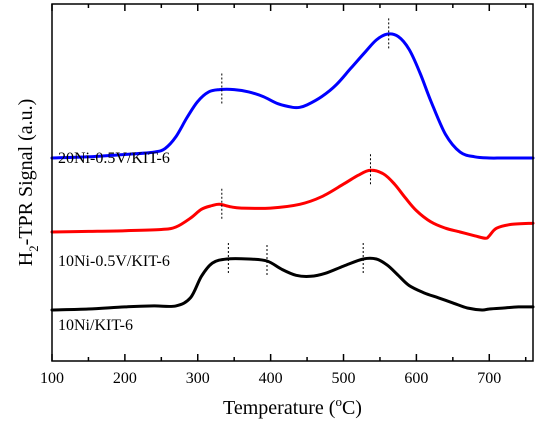 The image size is (550, 421). What do you see at coordinates (125, 378) in the screenshot?
I see `x-tick-label: 200` at bounding box center [125, 378].